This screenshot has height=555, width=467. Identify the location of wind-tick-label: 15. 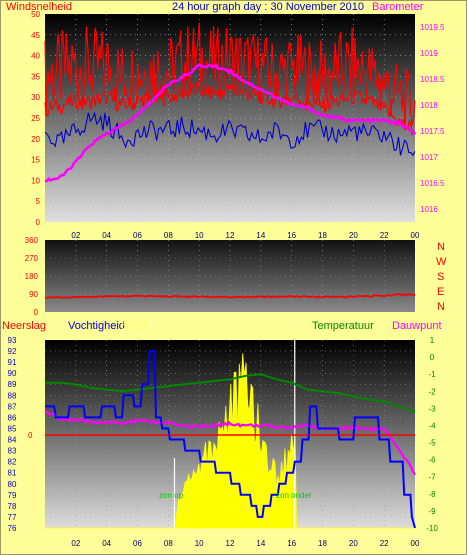
(35, 160).